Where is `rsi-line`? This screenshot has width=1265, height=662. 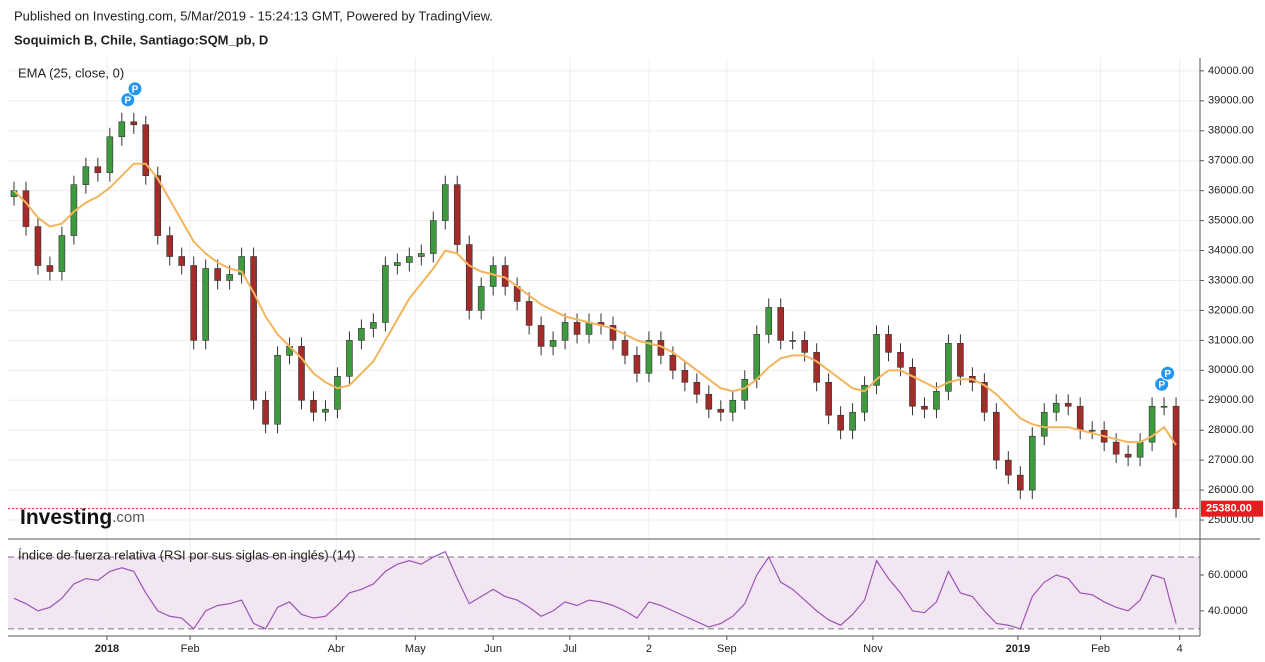
rsi-line is located at coordinates (595, 590).